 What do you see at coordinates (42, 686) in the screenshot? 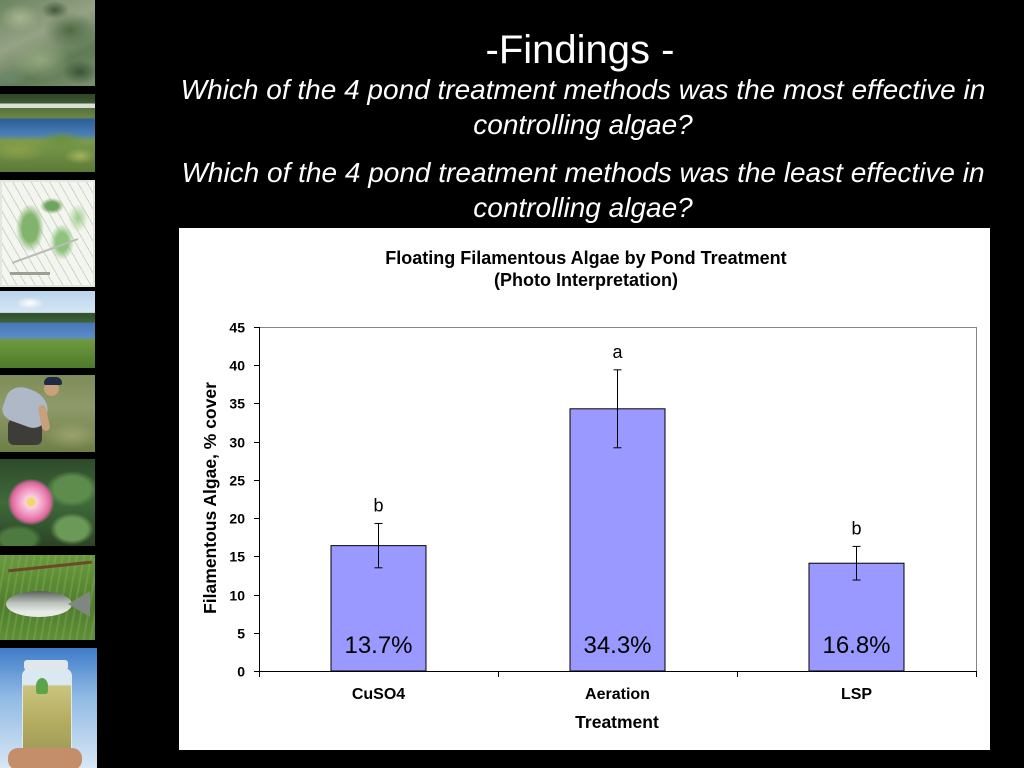
I see `jar-algae-sample` at bounding box center [42, 686].